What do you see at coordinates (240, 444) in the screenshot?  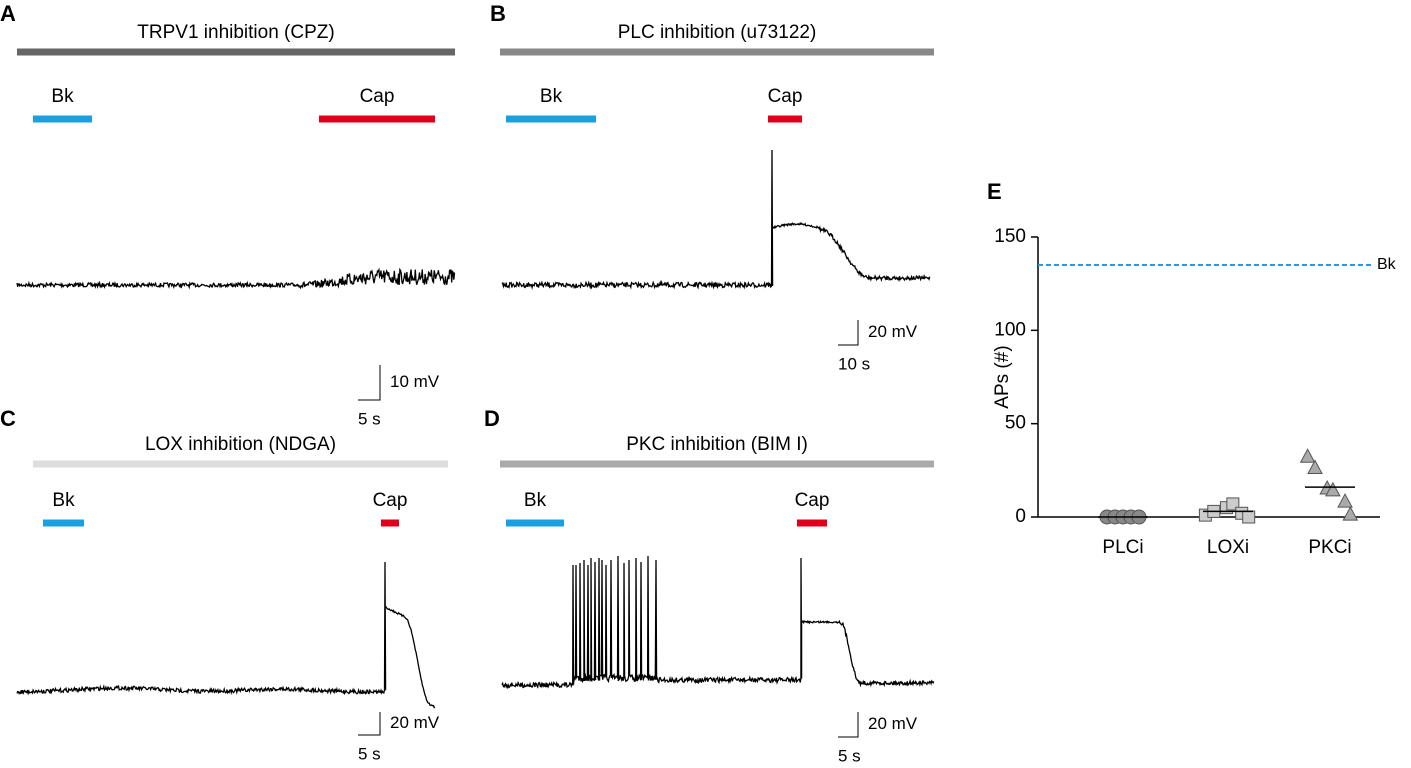 I see `panel-title: LOX inhibition (NDGA)` at bounding box center [240, 444].